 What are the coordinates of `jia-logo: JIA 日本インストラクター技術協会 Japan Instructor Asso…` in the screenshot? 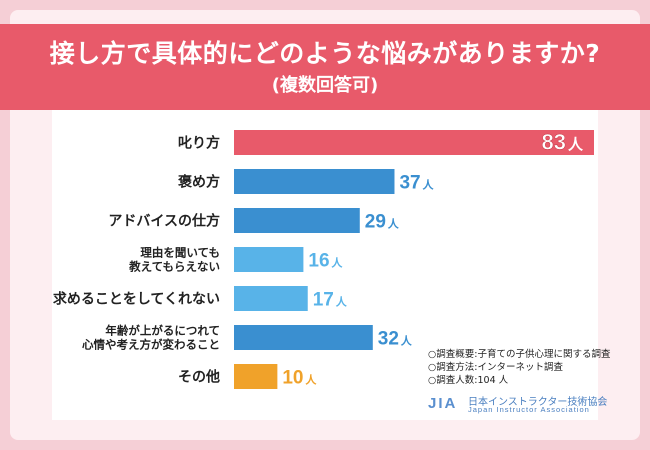 It's located at (533, 404).